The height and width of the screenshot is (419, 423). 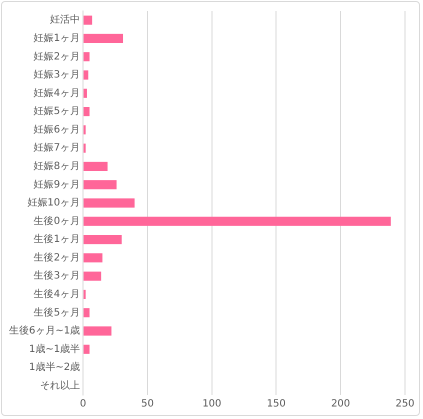 What do you see at coordinates (57, 56) in the screenshot?
I see `y-tick-label: 妊娠2ヶ月` at bounding box center [57, 56].